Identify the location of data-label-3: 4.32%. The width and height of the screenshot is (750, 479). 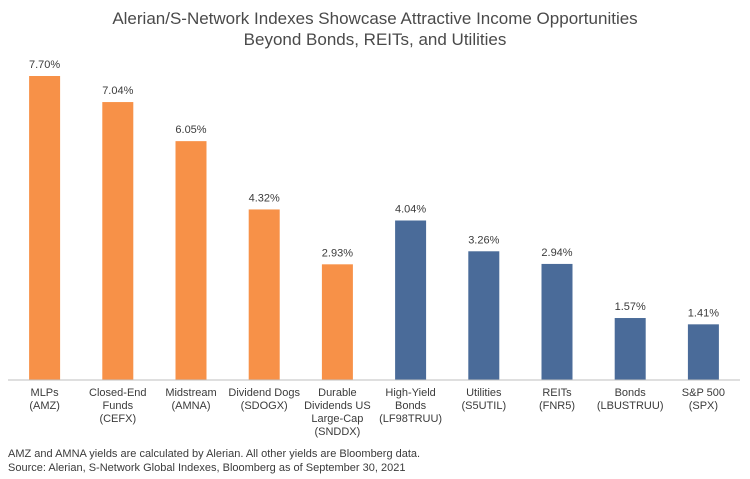
(264, 198).